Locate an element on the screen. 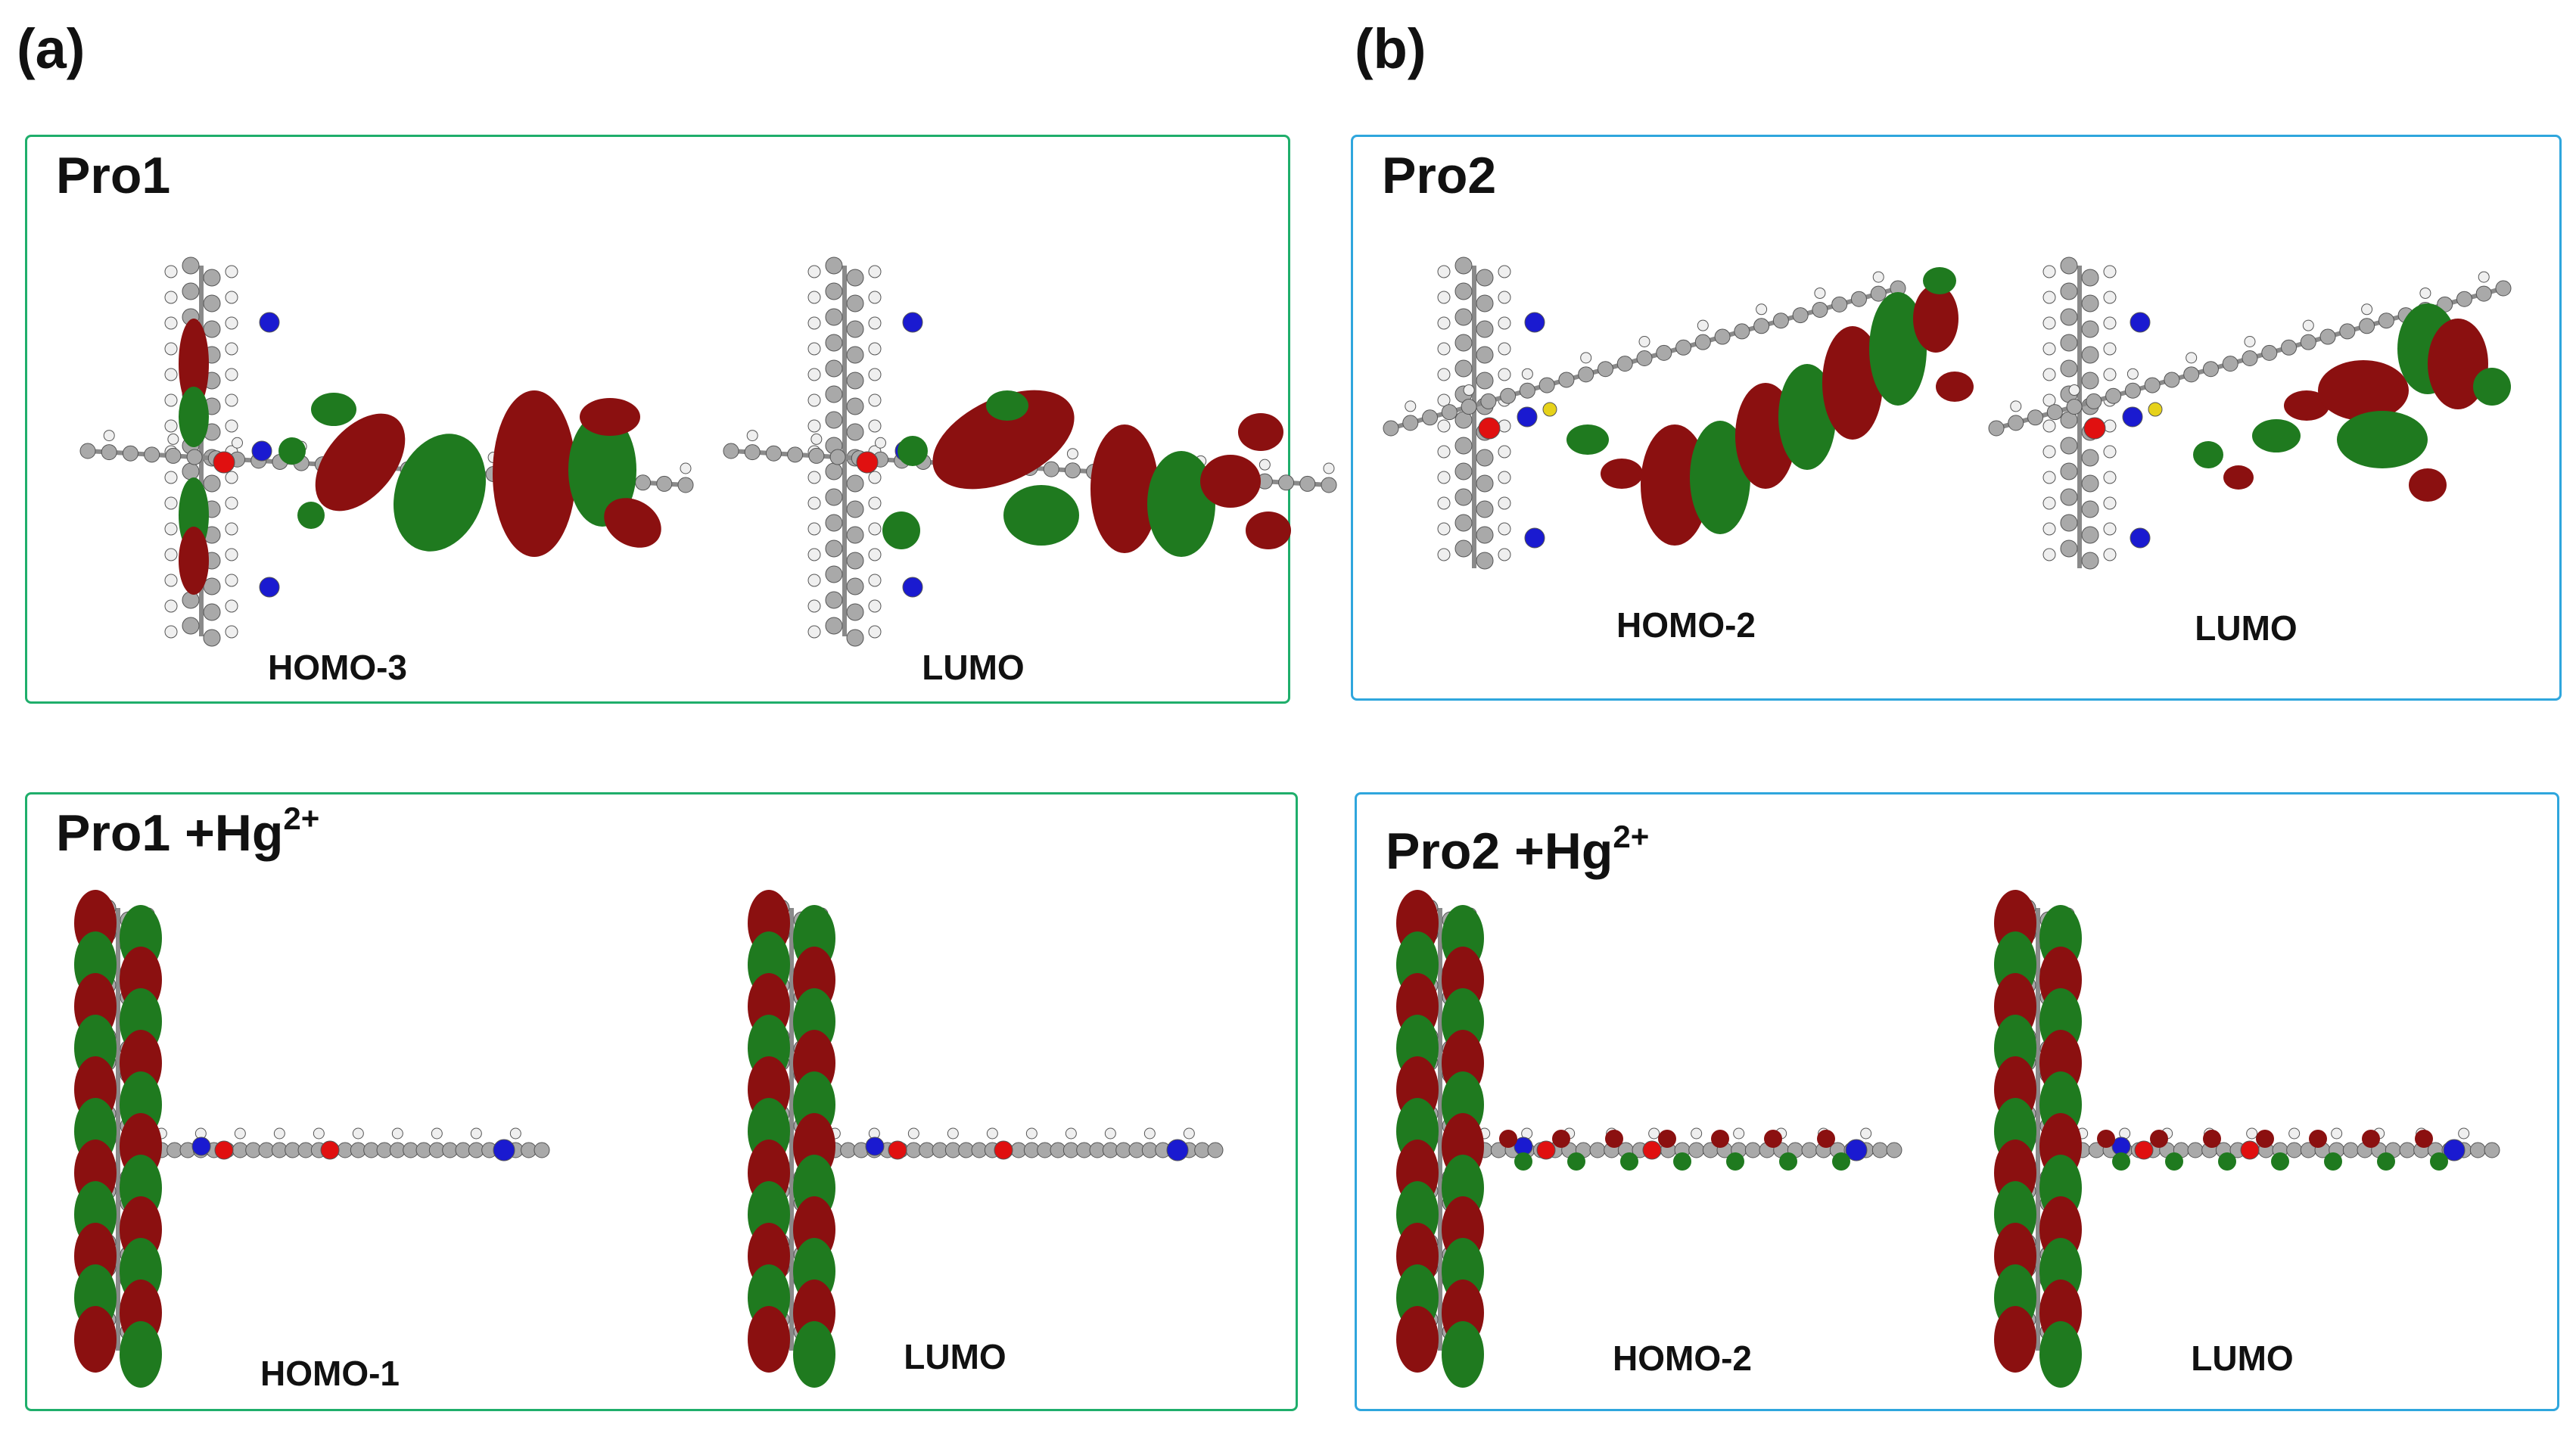 The width and height of the screenshot is (2576, 1449). panel-title: Pro2 +Hg2+ is located at coordinates (1517, 851).